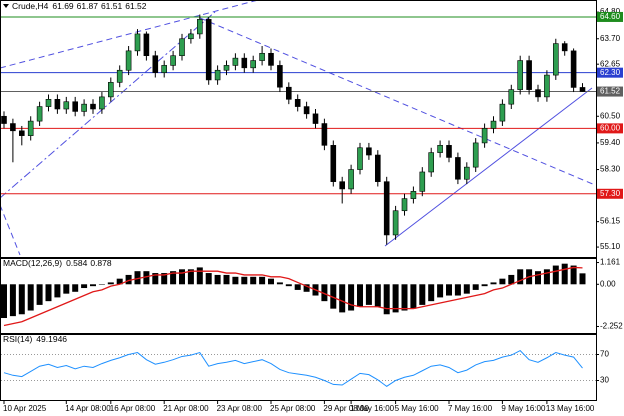  What do you see at coordinates (136, 6) in the screenshot?
I see `ohlc-close: 61.52` at bounding box center [136, 6].